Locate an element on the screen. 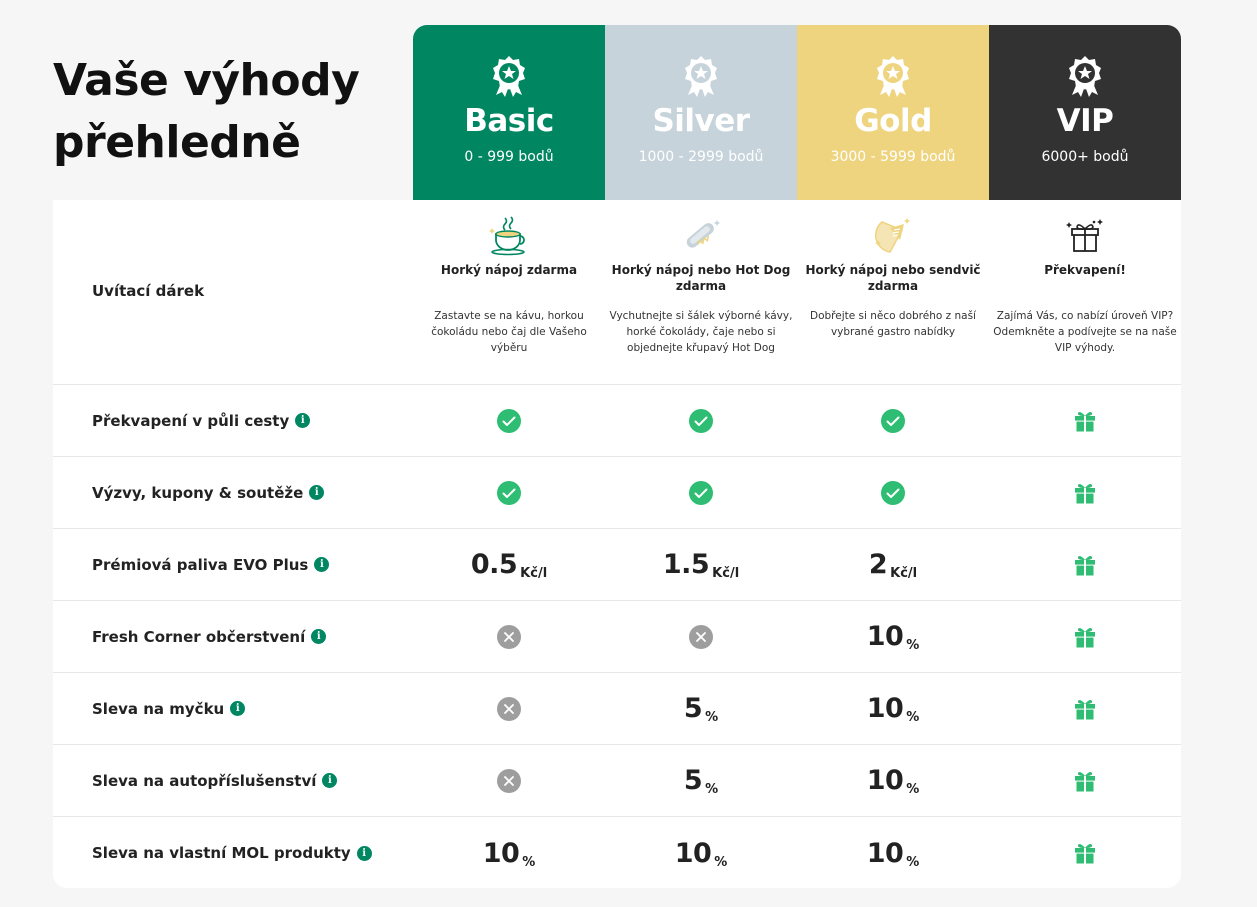  benefit-value: 1.5 Kč/l is located at coordinates (701, 565).